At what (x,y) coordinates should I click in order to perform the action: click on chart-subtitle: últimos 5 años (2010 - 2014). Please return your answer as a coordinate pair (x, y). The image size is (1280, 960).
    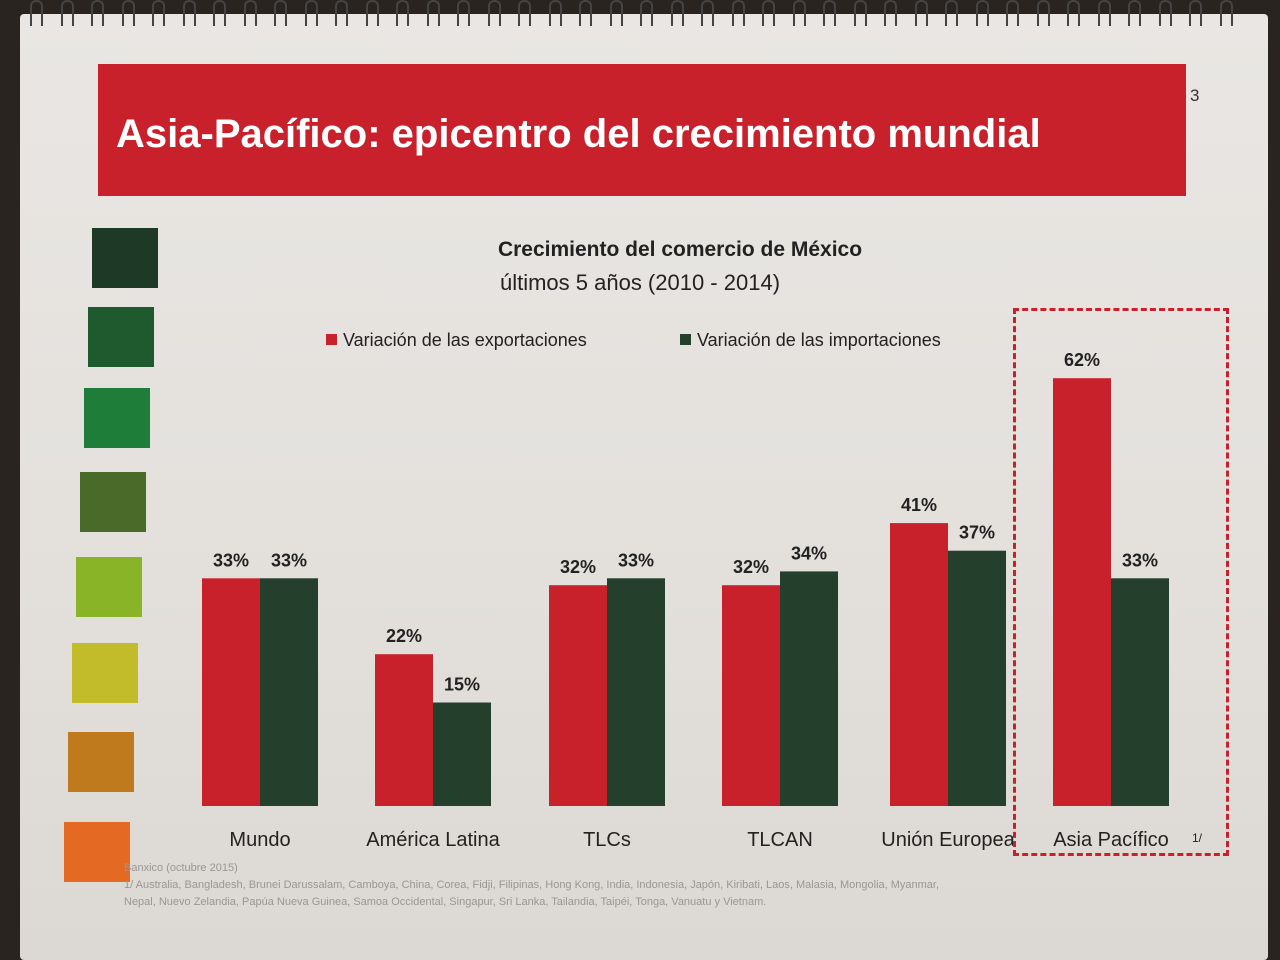
    Looking at the image, I should click on (640, 282).